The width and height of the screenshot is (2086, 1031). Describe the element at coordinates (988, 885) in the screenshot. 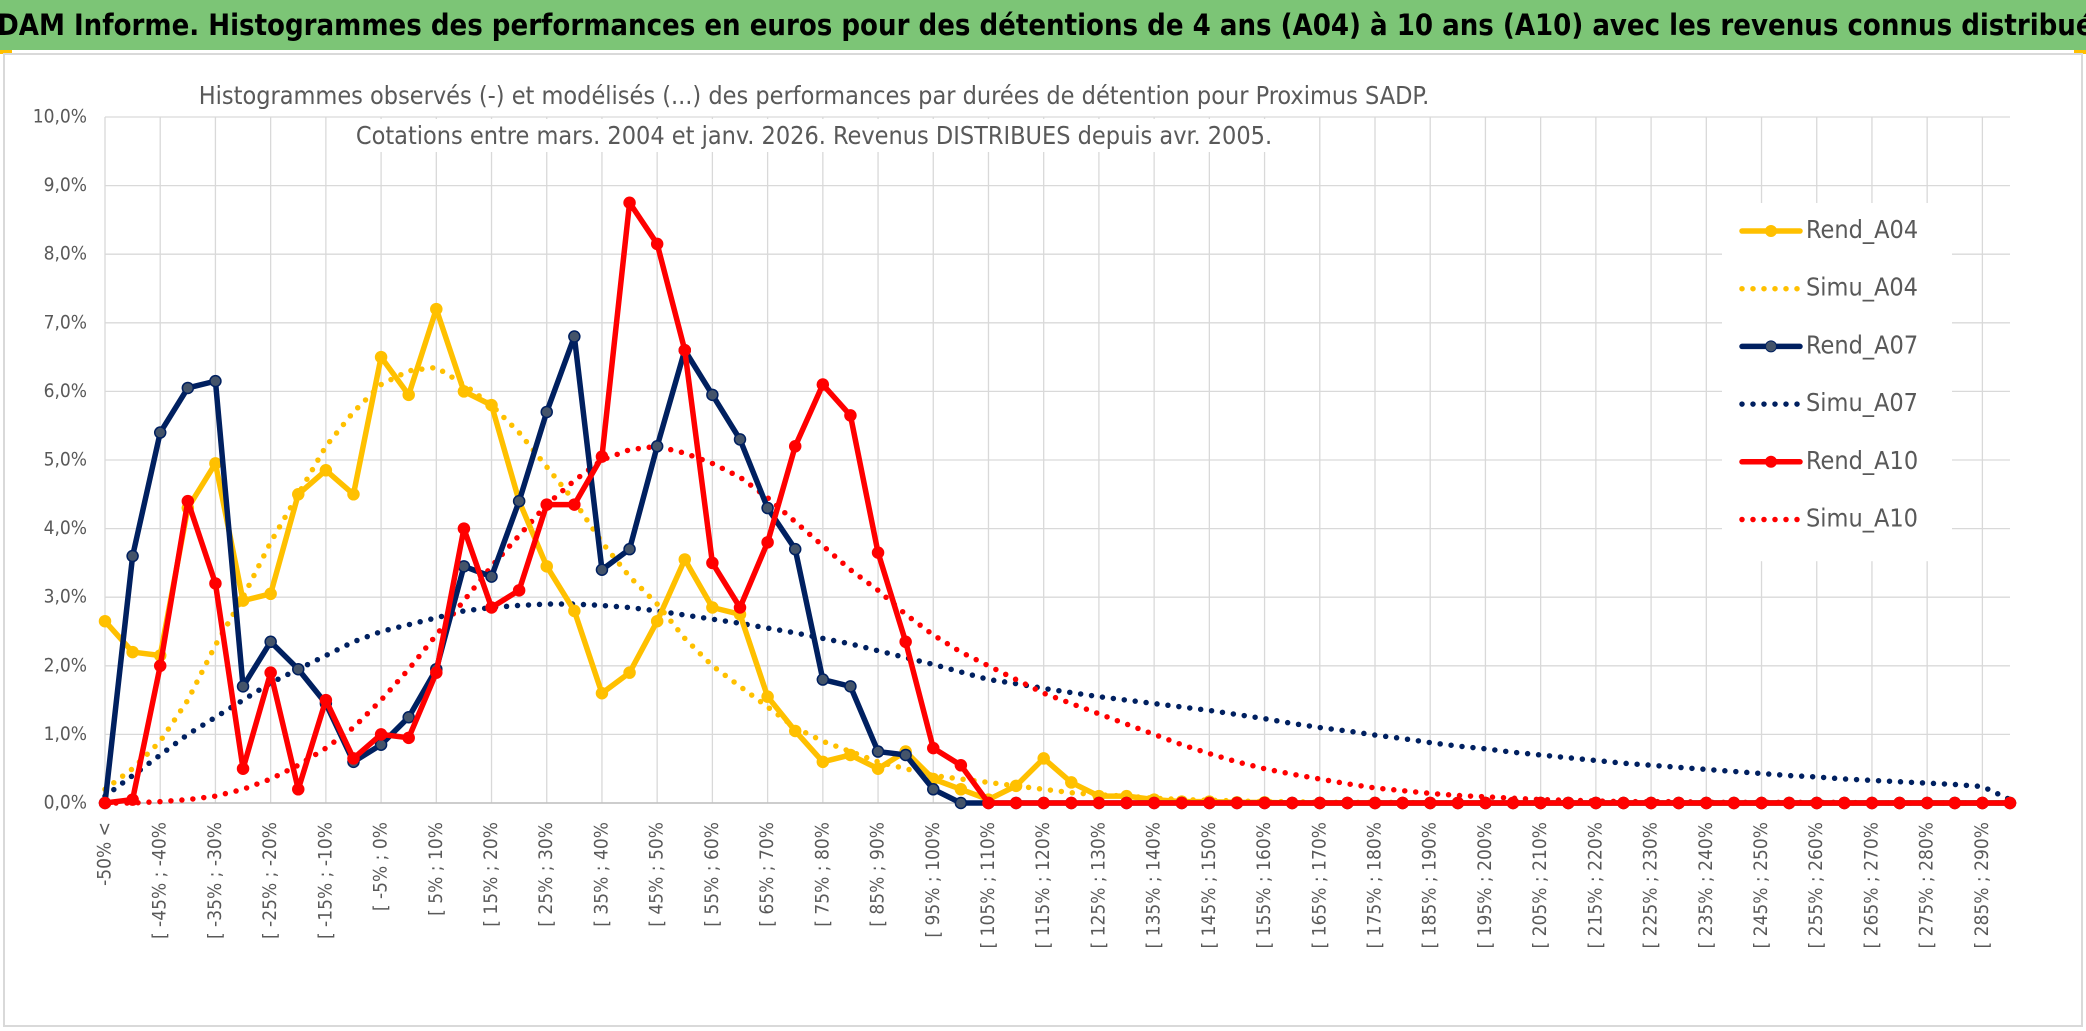

I see `x-tick-label: [ 105% ; 110%` at that location.